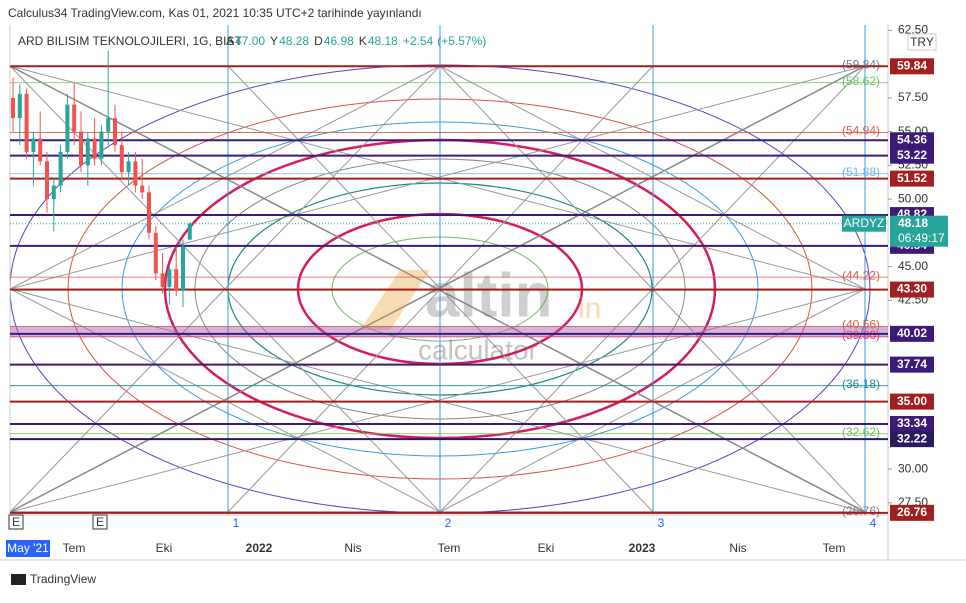 Image resolution: width=966 pixels, height=603 pixels. What do you see at coordinates (861, 81) in the screenshot?
I see `fib-label: (58.62)` at bounding box center [861, 81].